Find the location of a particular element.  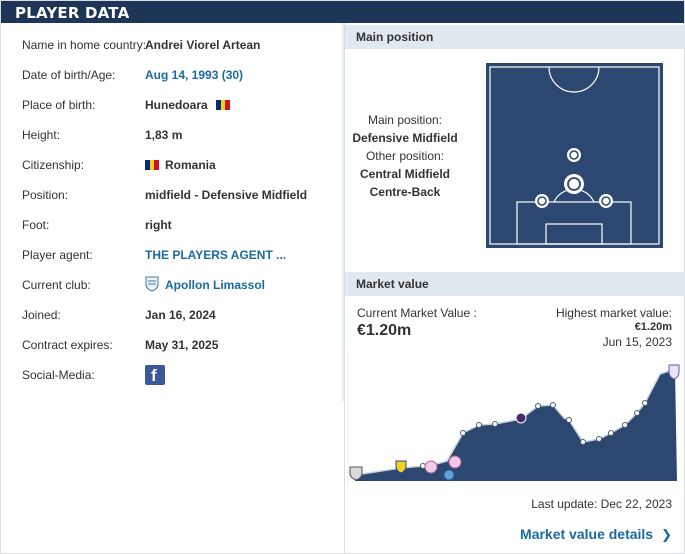

position-marker-centre-back-right is located at coordinates (606, 201).